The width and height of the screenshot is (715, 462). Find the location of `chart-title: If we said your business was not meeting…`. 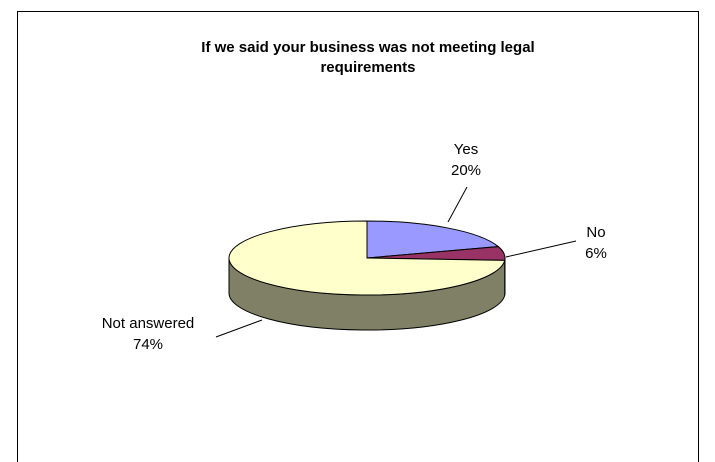

chart-title: If we said your business was not meeting… is located at coordinates (368, 57).